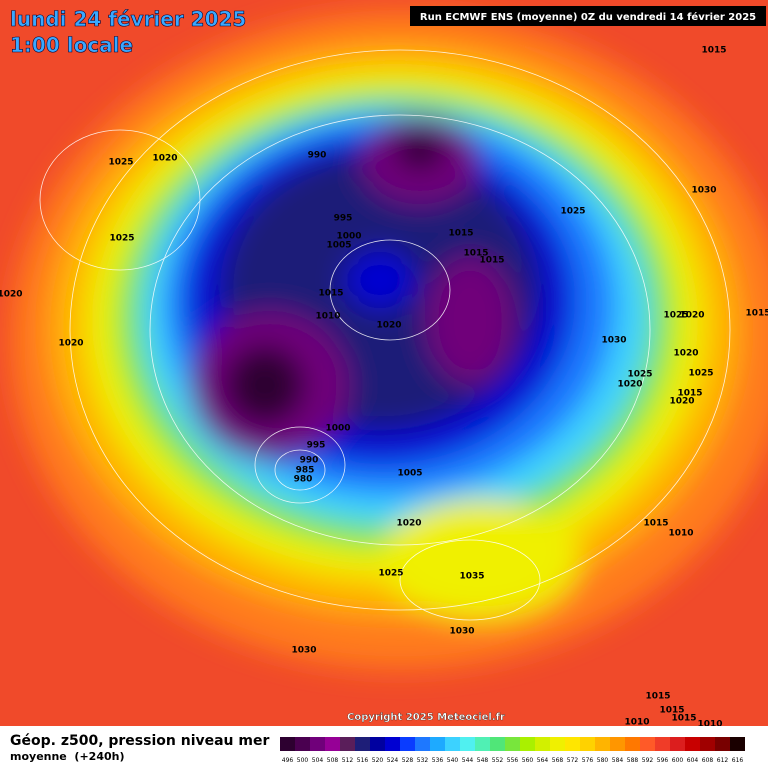  Describe the element at coordinates (393, 760) in the screenshot. I see `colorbar-label: 524` at that location.